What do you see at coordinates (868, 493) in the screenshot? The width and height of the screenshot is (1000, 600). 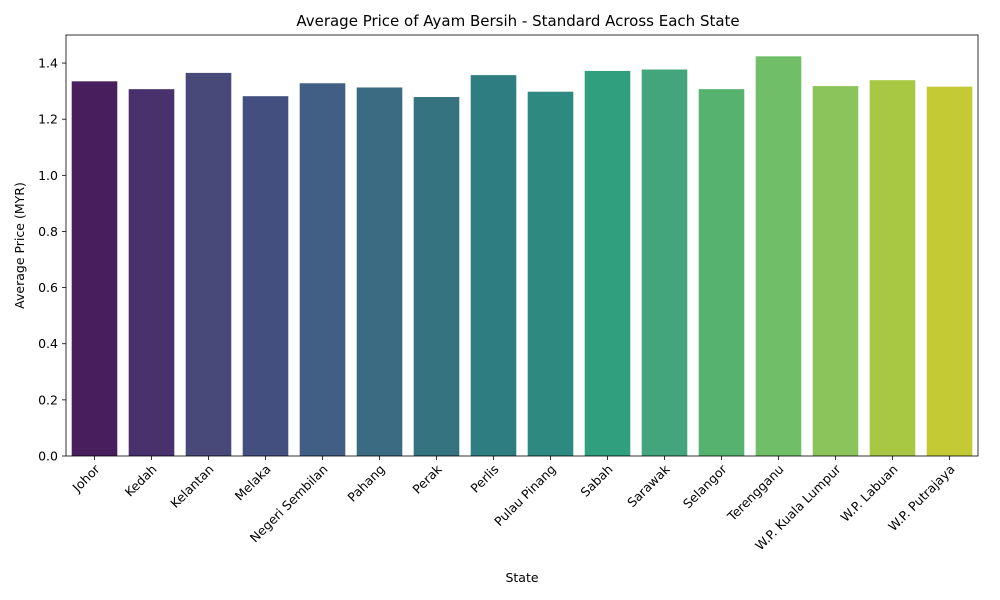 I see `x-tick-label: W.P. Labuan` at bounding box center [868, 493].